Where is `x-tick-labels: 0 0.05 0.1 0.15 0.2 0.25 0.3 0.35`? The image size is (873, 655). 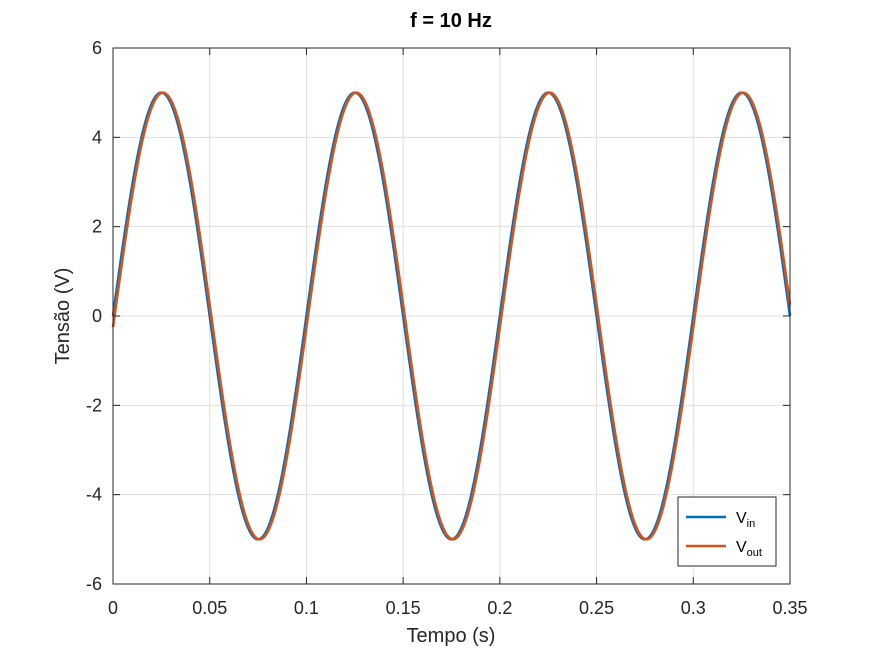 x-tick-labels: 0 0.05 0.1 0.15 0.2 0.25 0.3 0.35 is located at coordinates (458, 608).